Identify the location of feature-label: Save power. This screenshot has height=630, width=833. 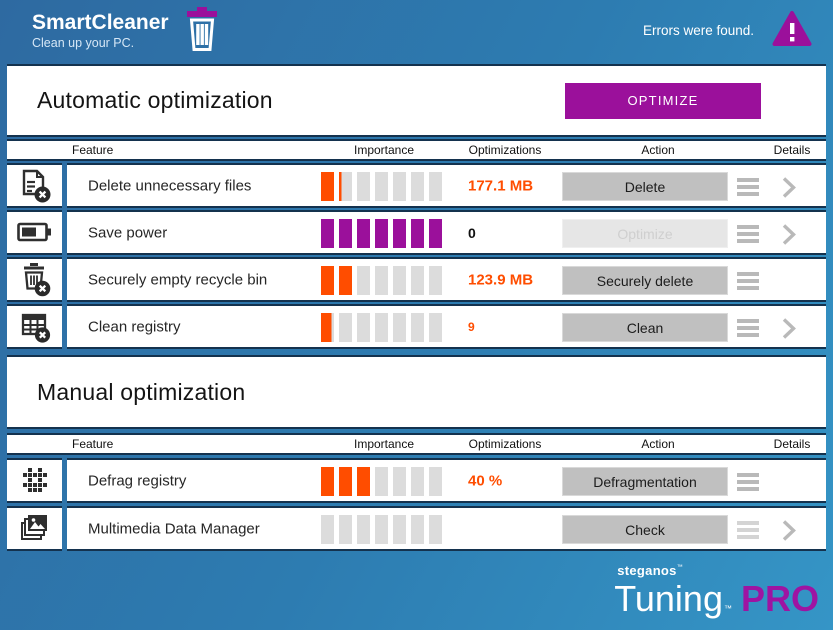
(128, 232).